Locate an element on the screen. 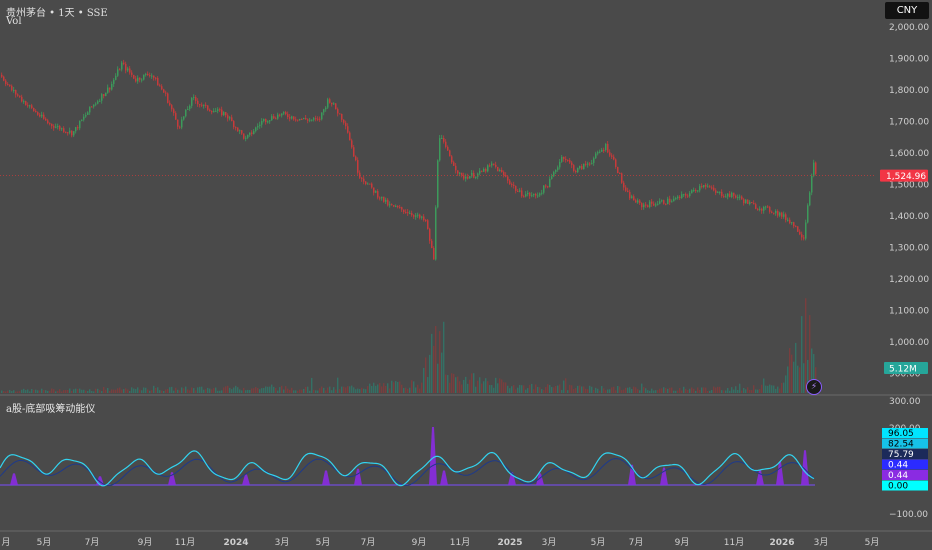  currency-button: CNY is located at coordinates (907, 10).